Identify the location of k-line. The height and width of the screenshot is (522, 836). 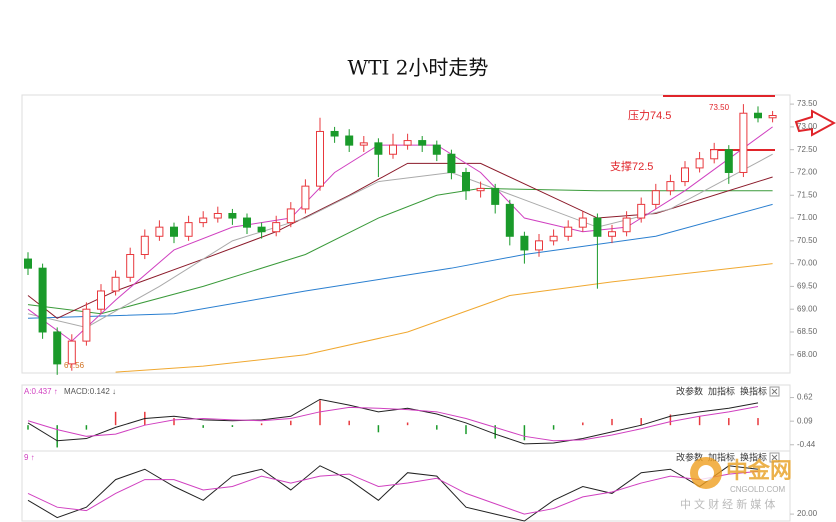
(393, 493).